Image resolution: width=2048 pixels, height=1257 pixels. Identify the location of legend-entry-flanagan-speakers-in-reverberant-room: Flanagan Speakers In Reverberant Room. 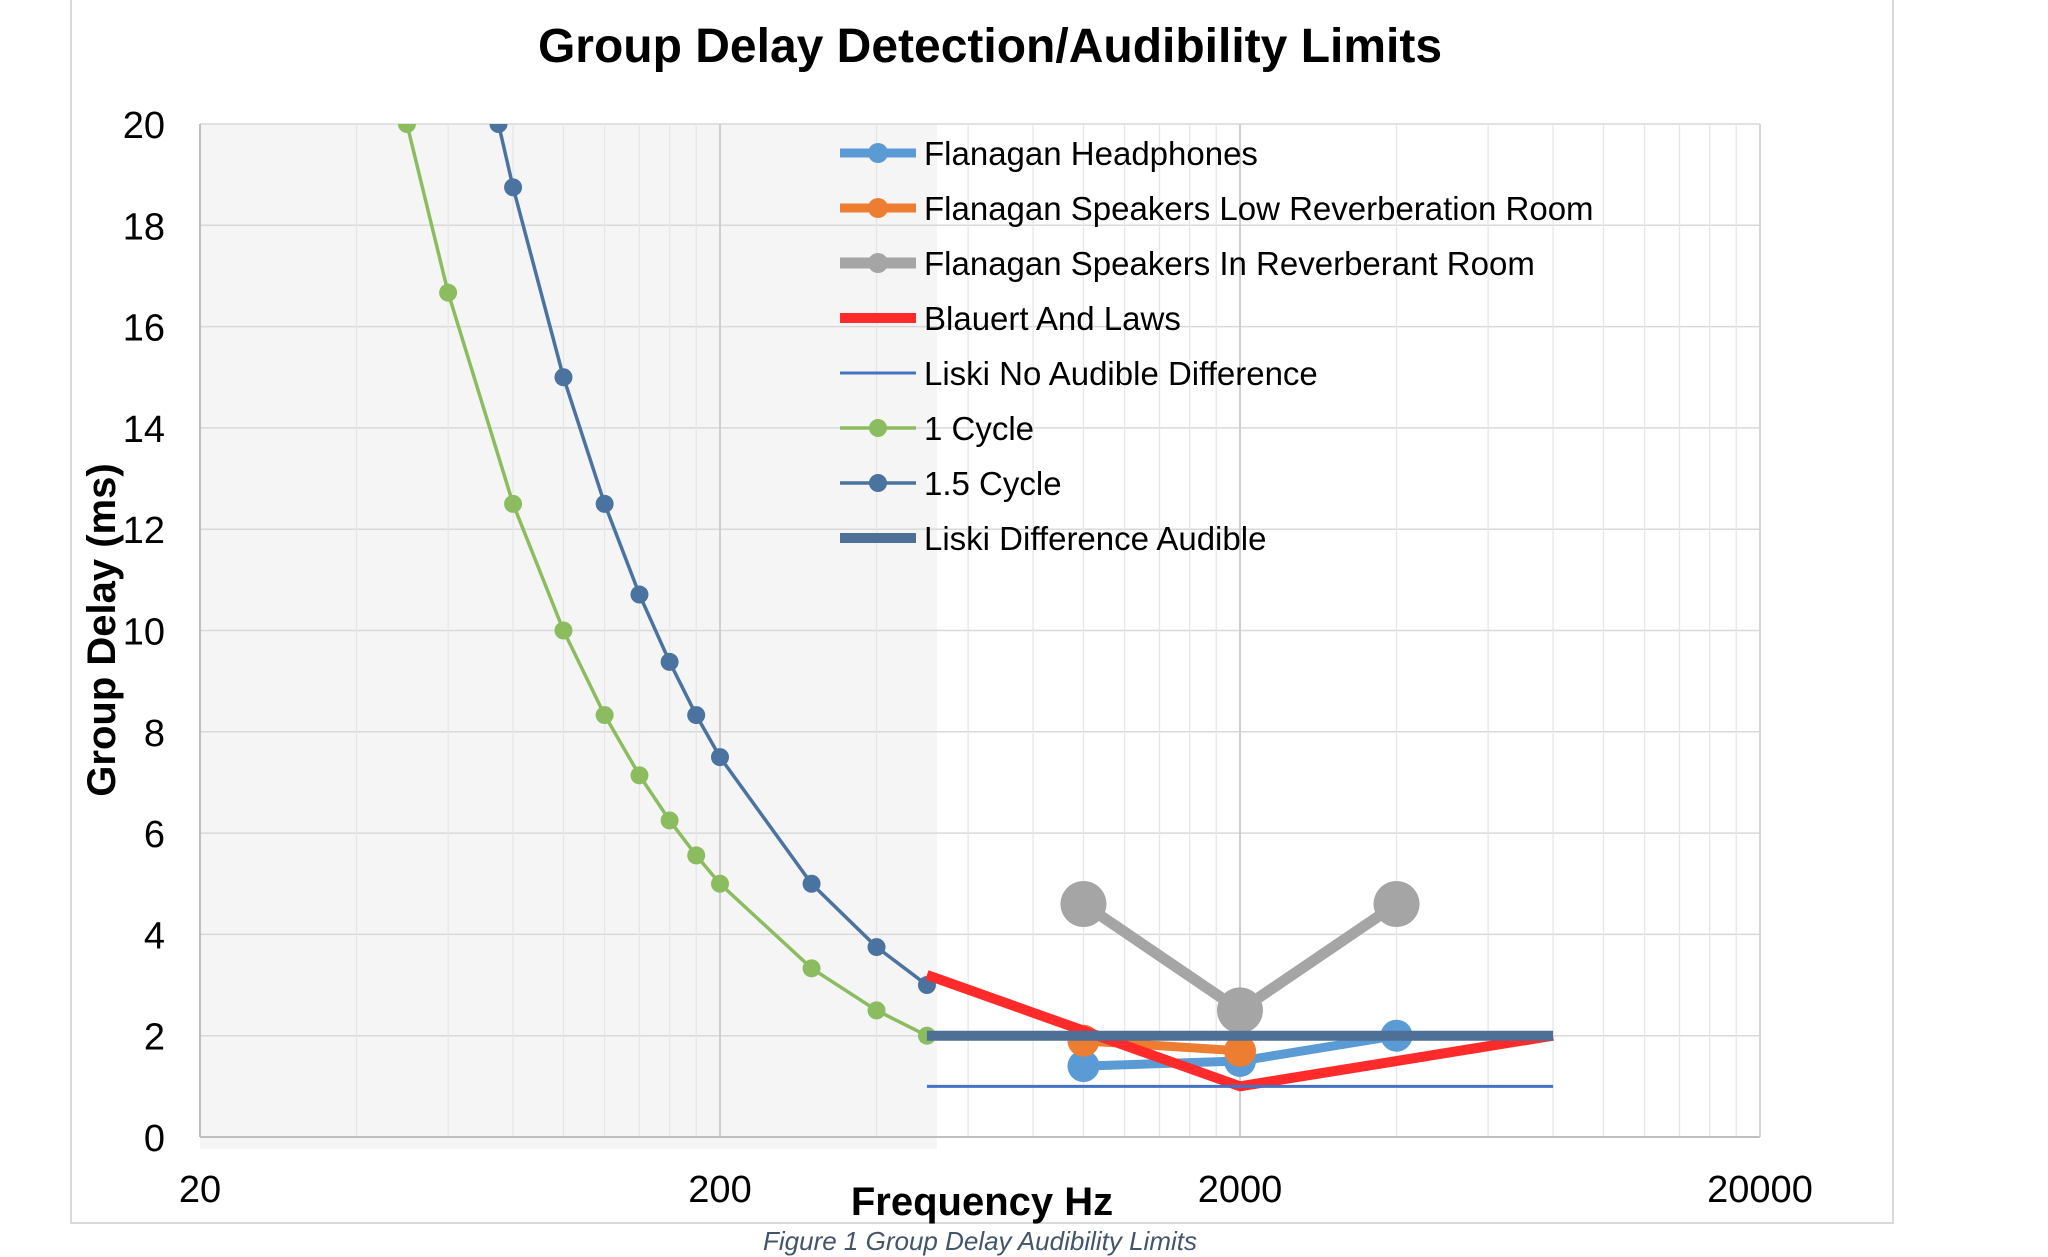
(1187, 263).